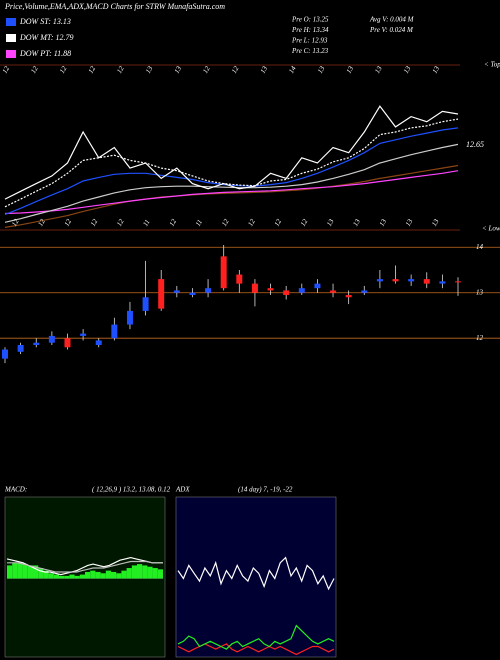 The width and height of the screenshot is (500, 660). Describe the element at coordinates (182, 490) in the screenshot. I see `panel-title: ADX` at that location.